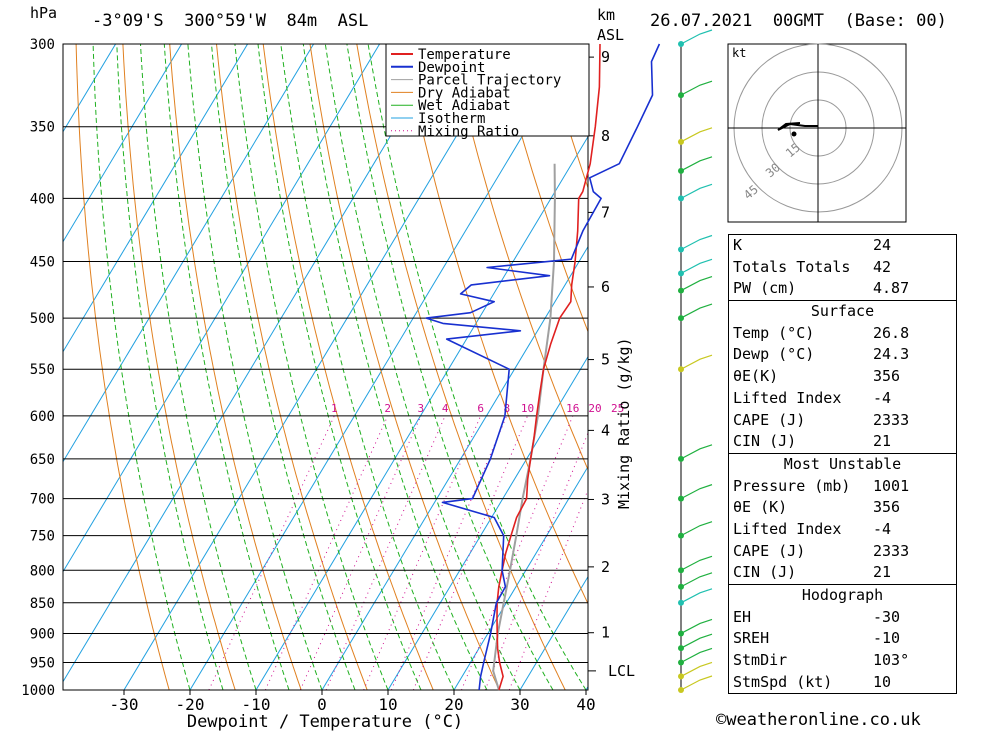 The width and height of the screenshot is (1000, 733). What do you see at coordinates (605, 287) in the screenshot?
I see `km-tick-label: 6` at bounding box center [605, 287].